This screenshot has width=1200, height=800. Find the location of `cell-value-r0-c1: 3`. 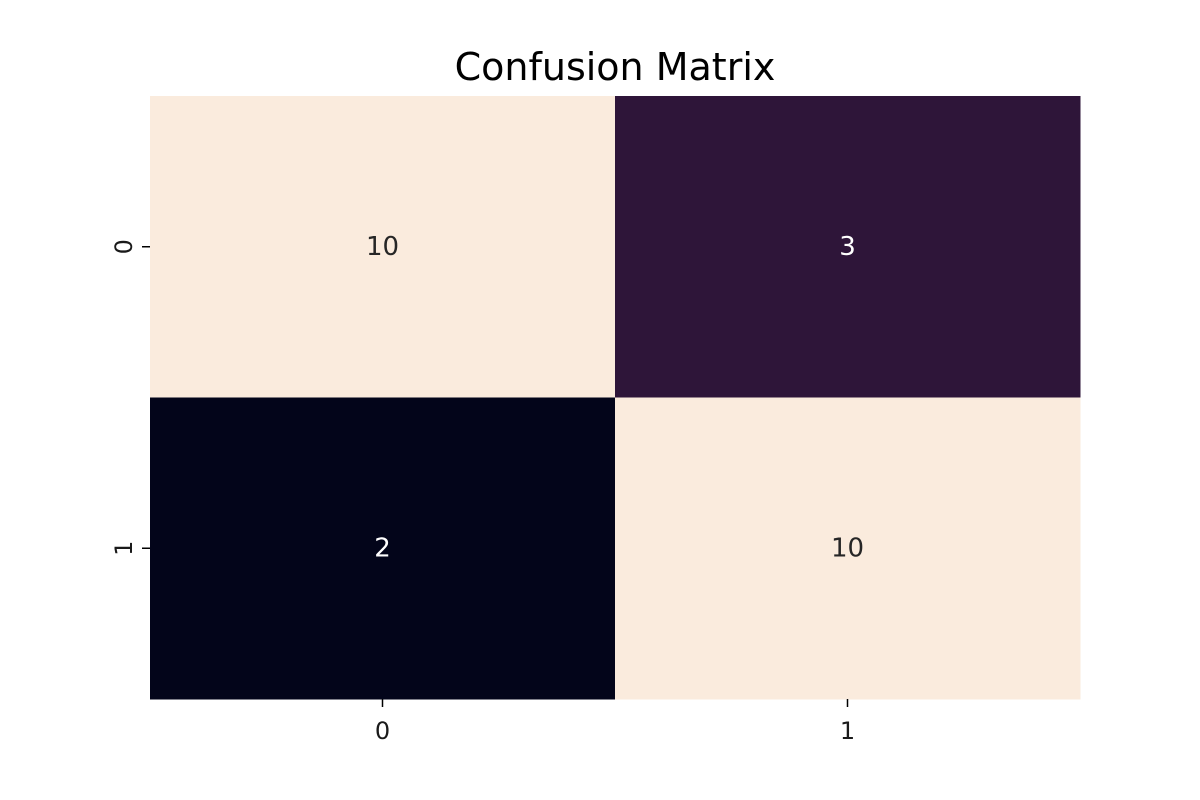

cell-value-r0-c1: 3 is located at coordinates (847, 247).